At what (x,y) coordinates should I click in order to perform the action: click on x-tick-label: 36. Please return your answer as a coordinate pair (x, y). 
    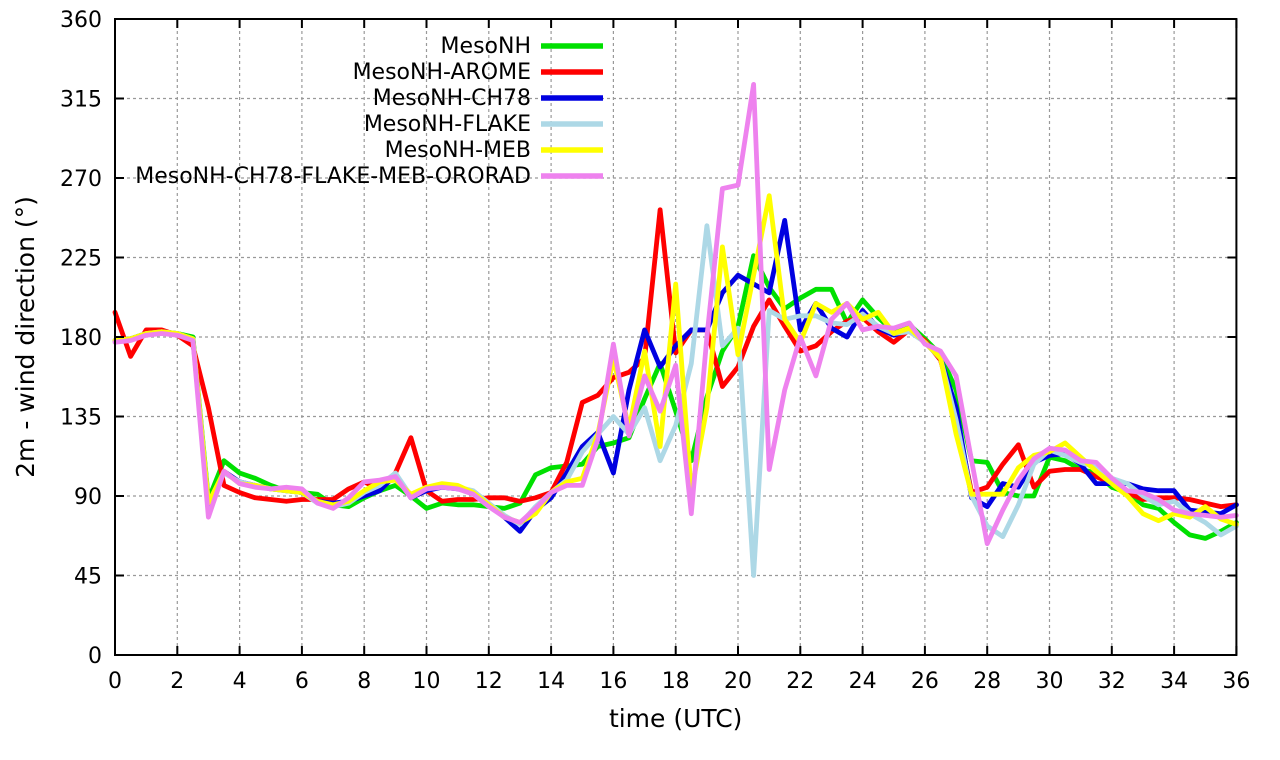
    Looking at the image, I should click on (1236, 681).